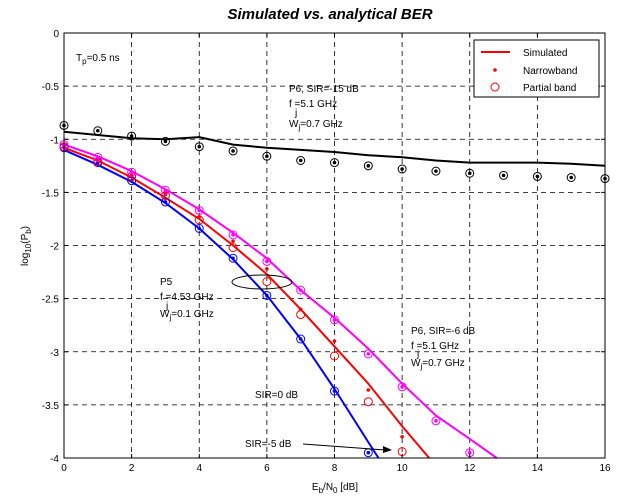 The width and height of the screenshot is (619, 497). I want to click on x-tick-label: 16, so click(605, 468).